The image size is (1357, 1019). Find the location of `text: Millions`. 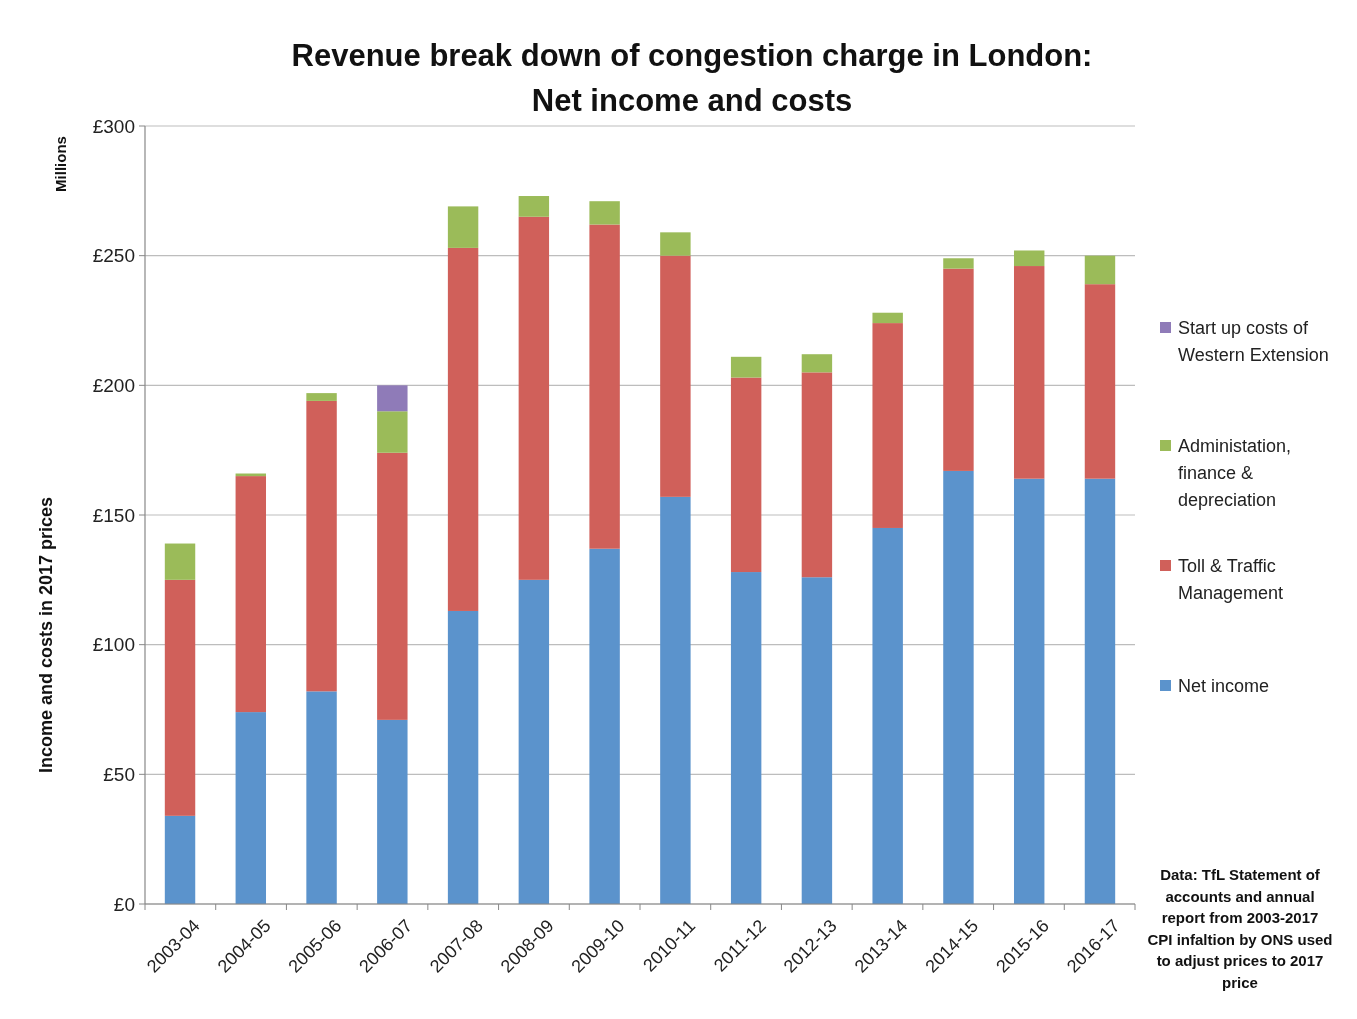

text: Millions is located at coordinates (60, 164).